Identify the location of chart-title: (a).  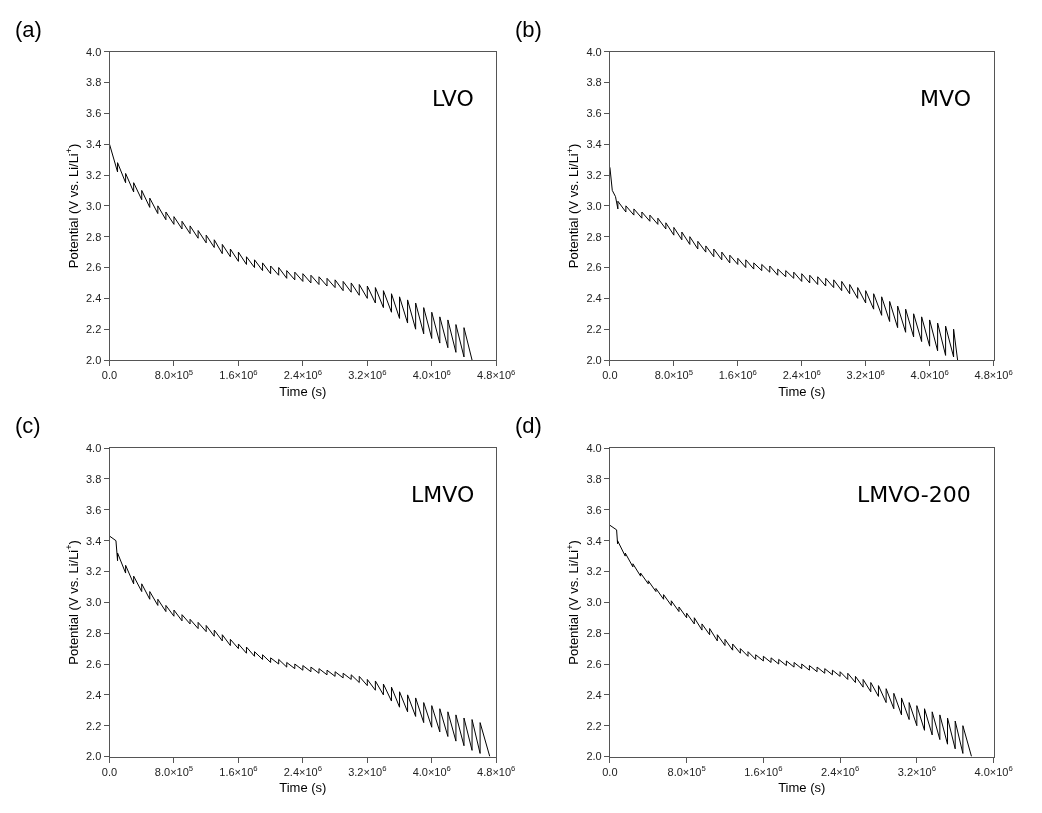
(28, 29).